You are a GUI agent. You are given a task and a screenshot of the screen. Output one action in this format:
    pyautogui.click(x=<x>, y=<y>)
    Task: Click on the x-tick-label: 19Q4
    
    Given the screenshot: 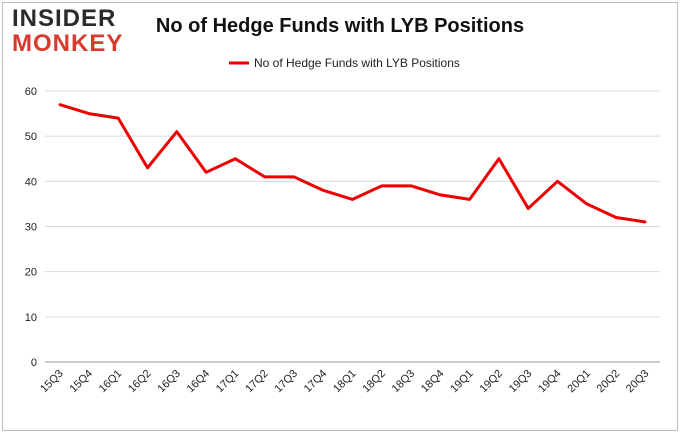 What is the action you would take?
    pyautogui.click(x=550, y=382)
    